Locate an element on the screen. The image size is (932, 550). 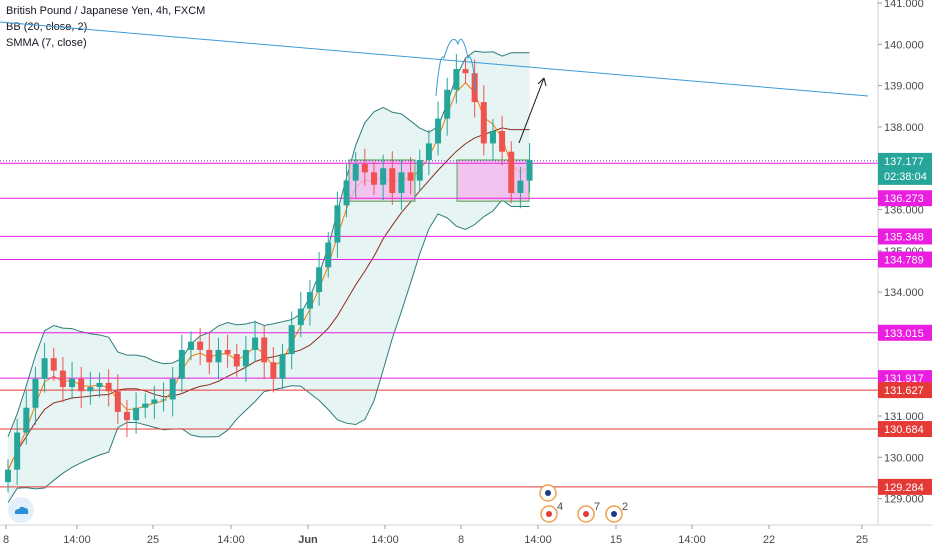
level-tag-label: 131.627 is located at coordinates (904, 391).